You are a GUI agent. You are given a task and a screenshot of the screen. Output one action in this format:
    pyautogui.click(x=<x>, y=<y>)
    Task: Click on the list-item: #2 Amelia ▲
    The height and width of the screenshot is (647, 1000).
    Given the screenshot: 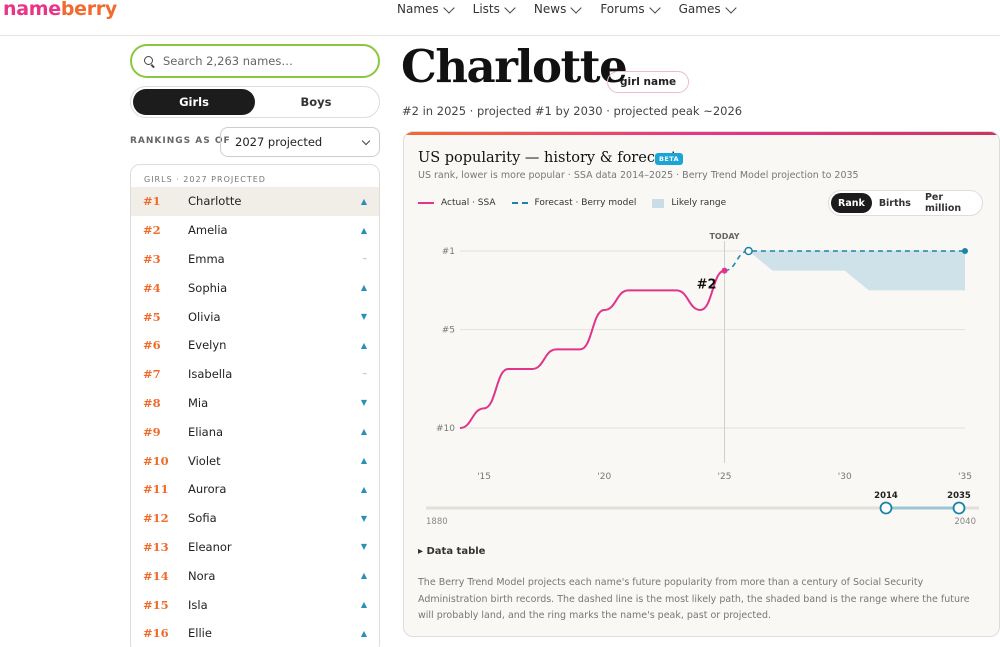 What is the action you would take?
    pyautogui.click(x=255, y=230)
    